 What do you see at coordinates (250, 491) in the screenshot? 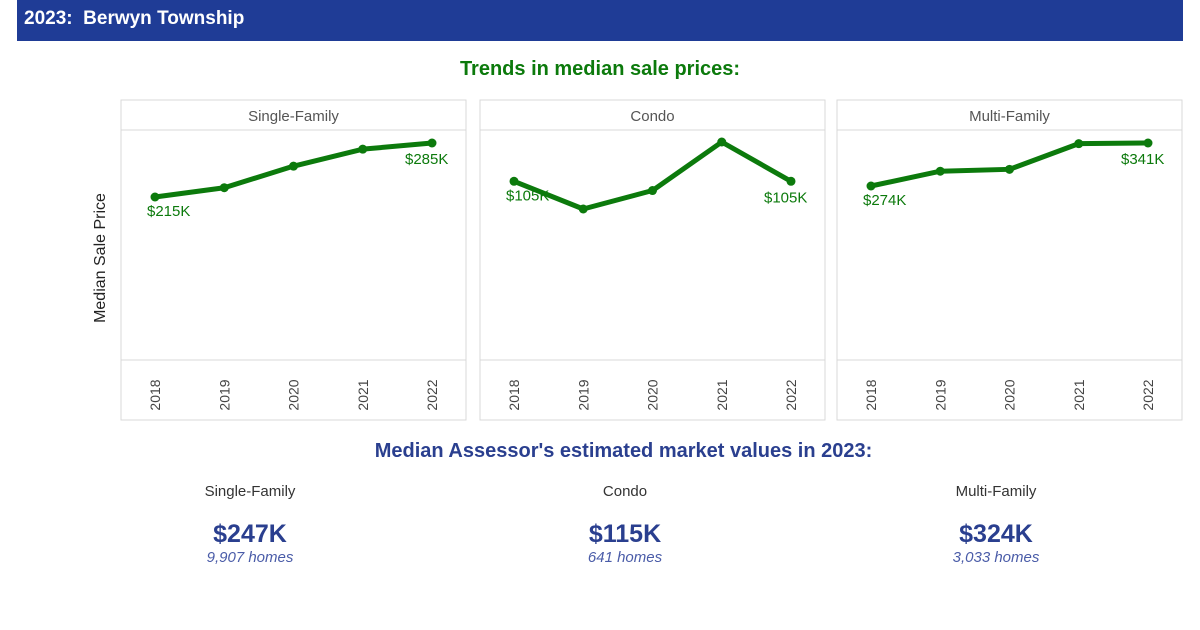
I see `market-value-type: Single-Family` at bounding box center [250, 491].